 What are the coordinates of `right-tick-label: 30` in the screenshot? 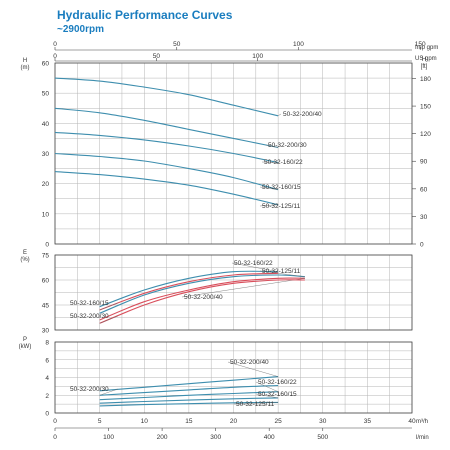 It's located at (424, 217).